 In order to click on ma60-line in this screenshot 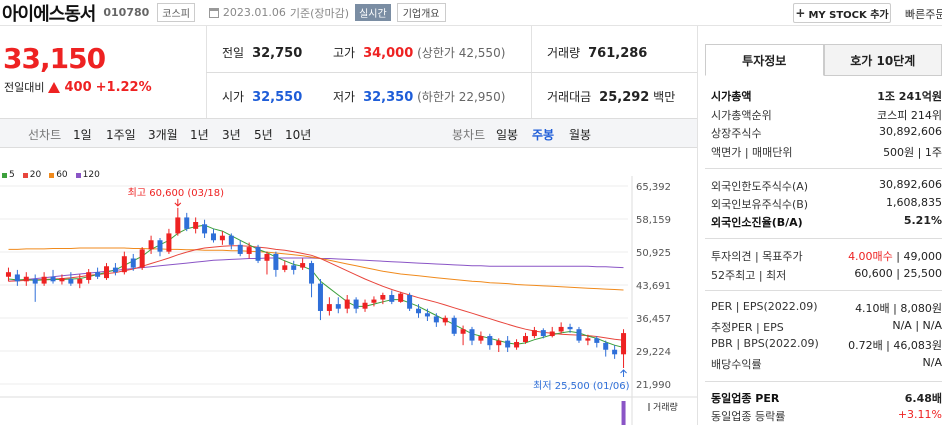, I will do `click(316, 269)`.